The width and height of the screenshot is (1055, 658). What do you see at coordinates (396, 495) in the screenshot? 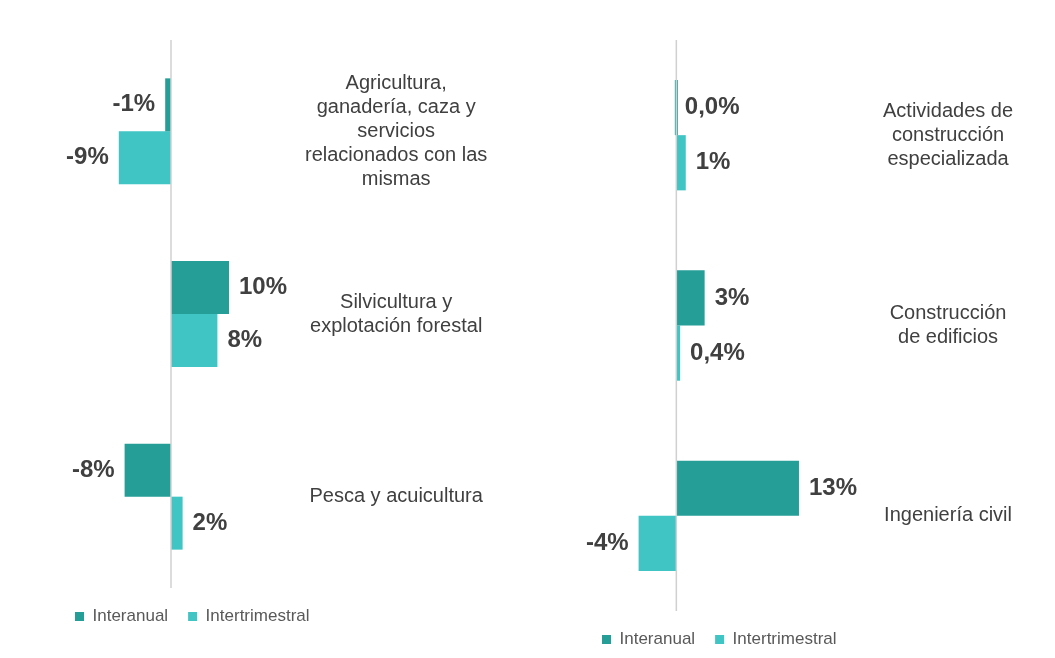
I see `y-tick-label: Pesca y acuicultura` at bounding box center [396, 495].